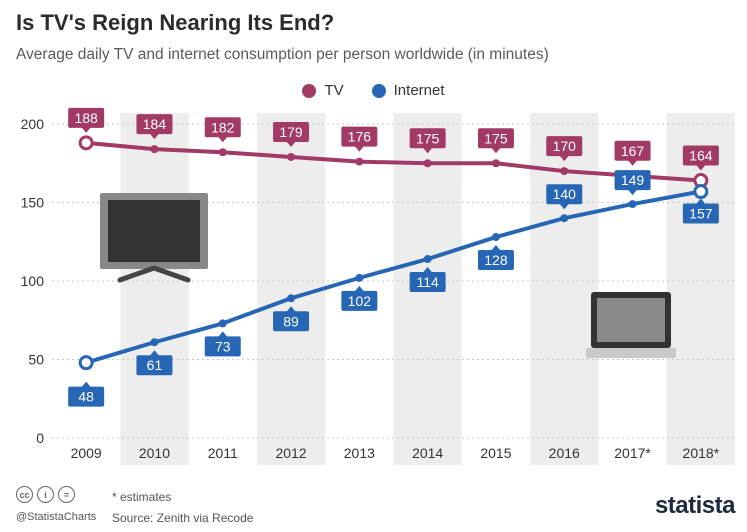 This screenshot has height=532, width=747. Describe the element at coordinates (154, 231) in the screenshot. I see `tv-screen` at that location.